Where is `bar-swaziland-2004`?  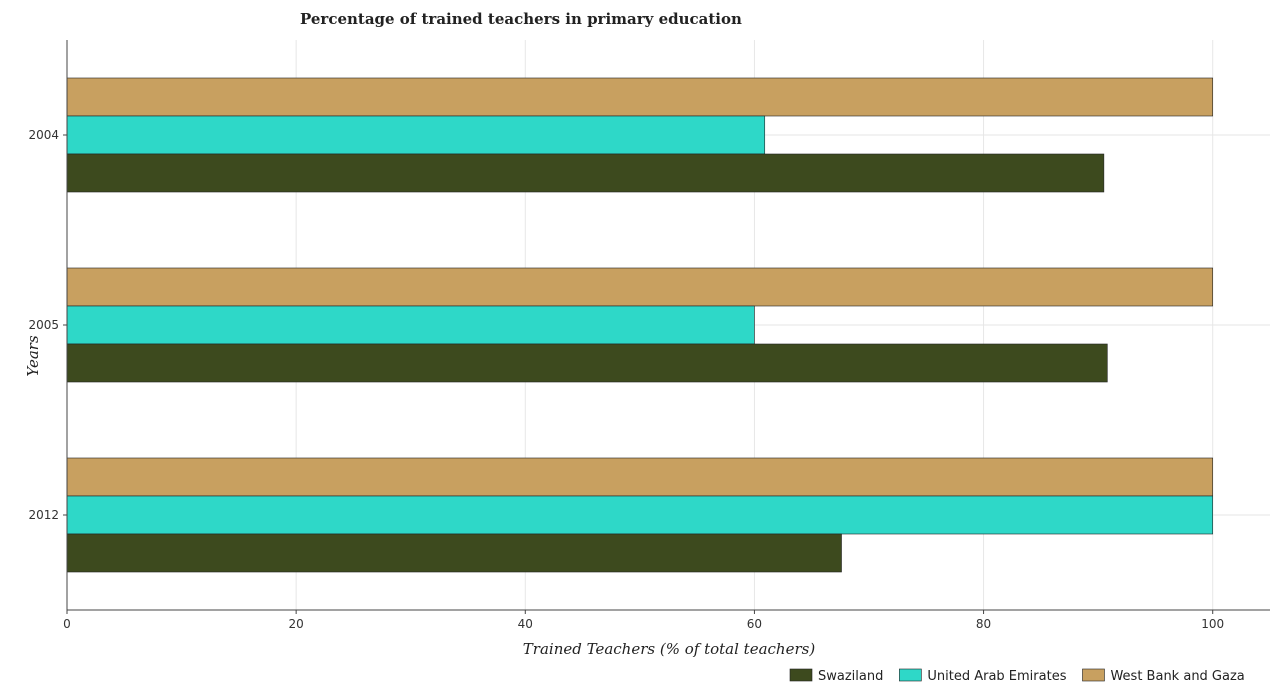
bar-swaziland-2004 is located at coordinates (585, 173).